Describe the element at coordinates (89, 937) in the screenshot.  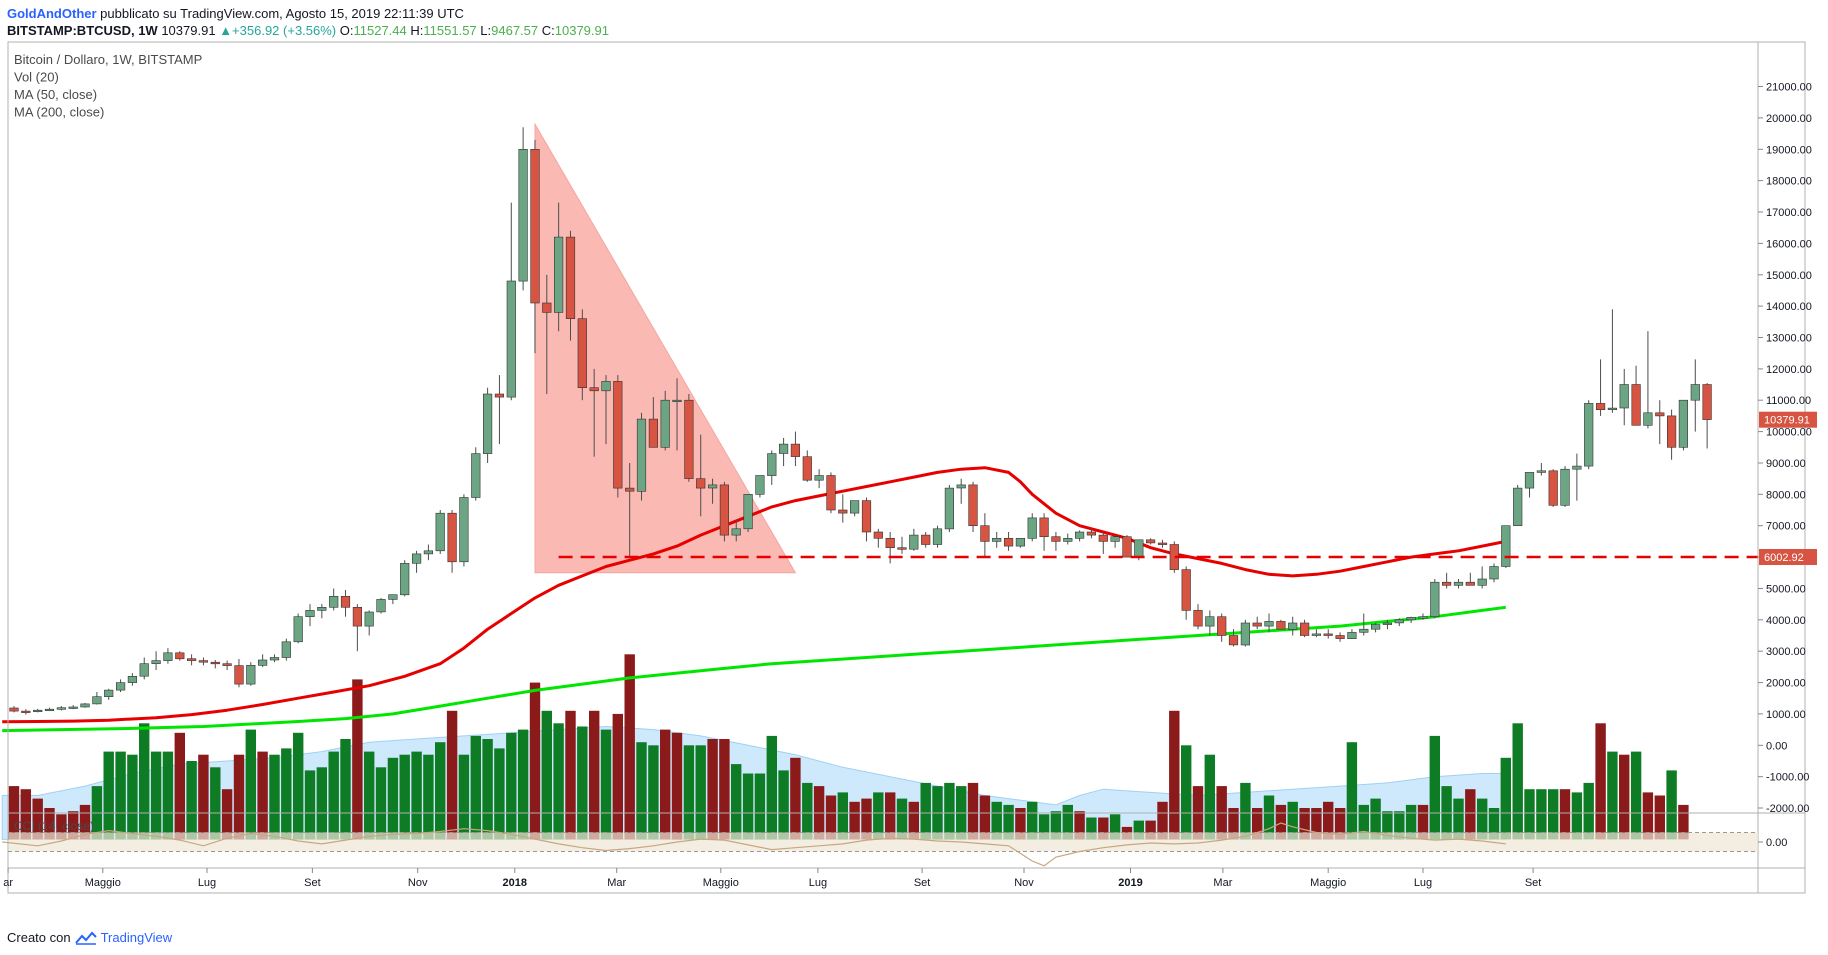
I see `footer: Creato con TradingView` at that location.